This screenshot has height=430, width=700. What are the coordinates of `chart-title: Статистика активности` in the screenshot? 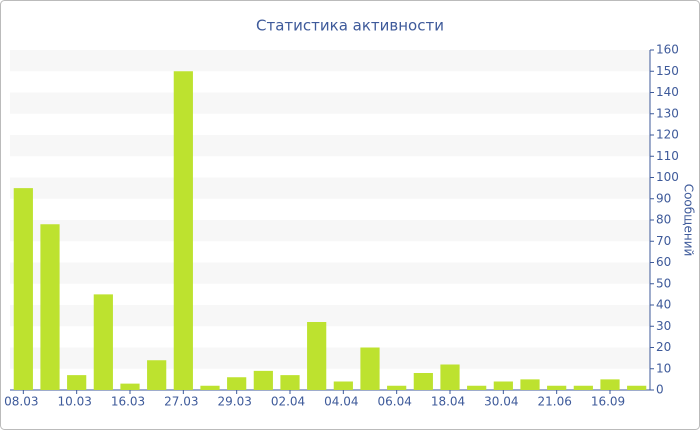 It's located at (350, 26).